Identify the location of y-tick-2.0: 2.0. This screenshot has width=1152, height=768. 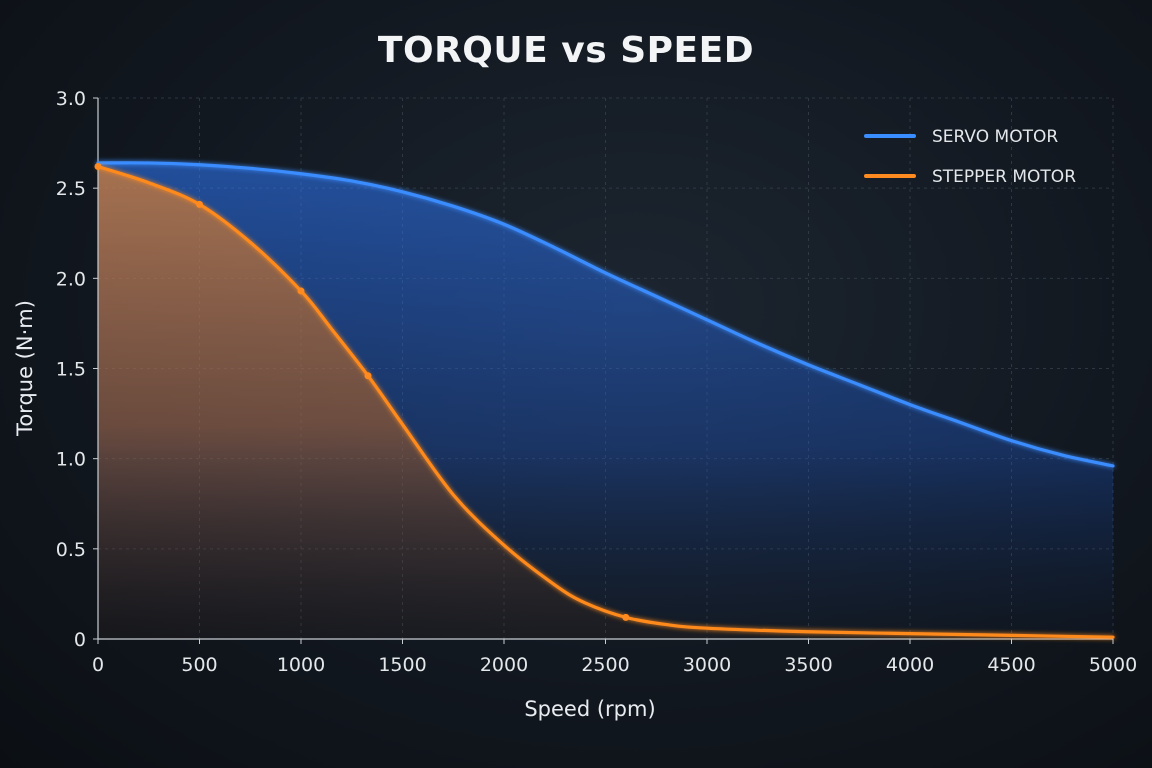
(71, 279).